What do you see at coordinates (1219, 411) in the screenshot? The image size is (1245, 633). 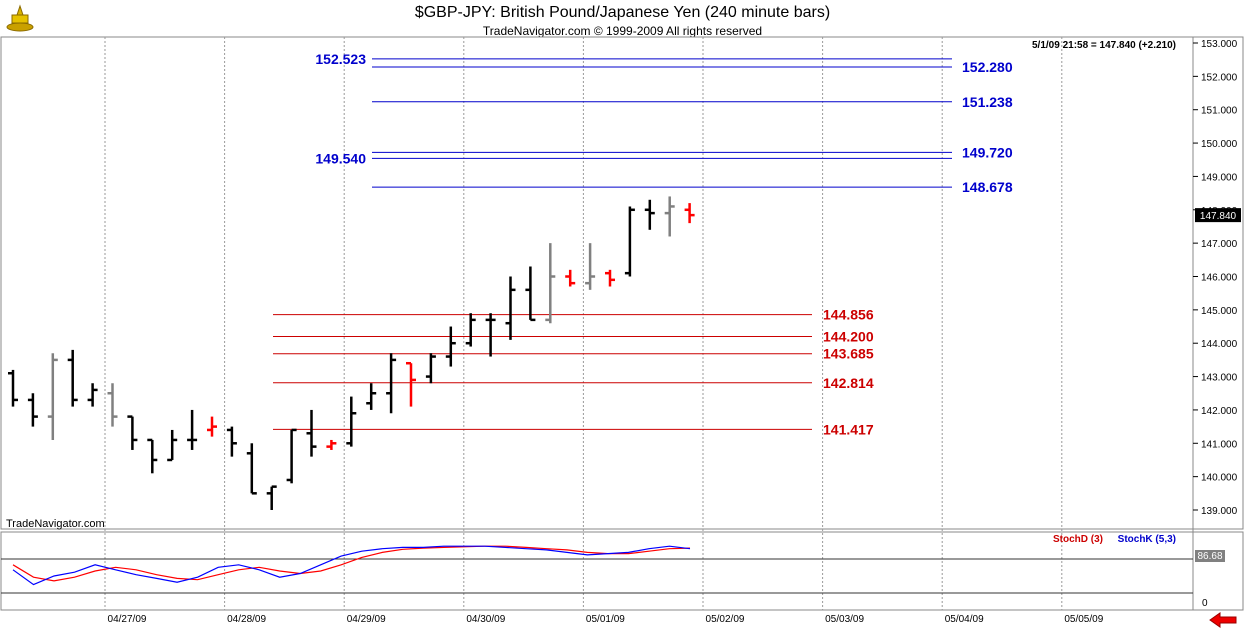 I see `price-tick-label: 142.000` at bounding box center [1219, 411].